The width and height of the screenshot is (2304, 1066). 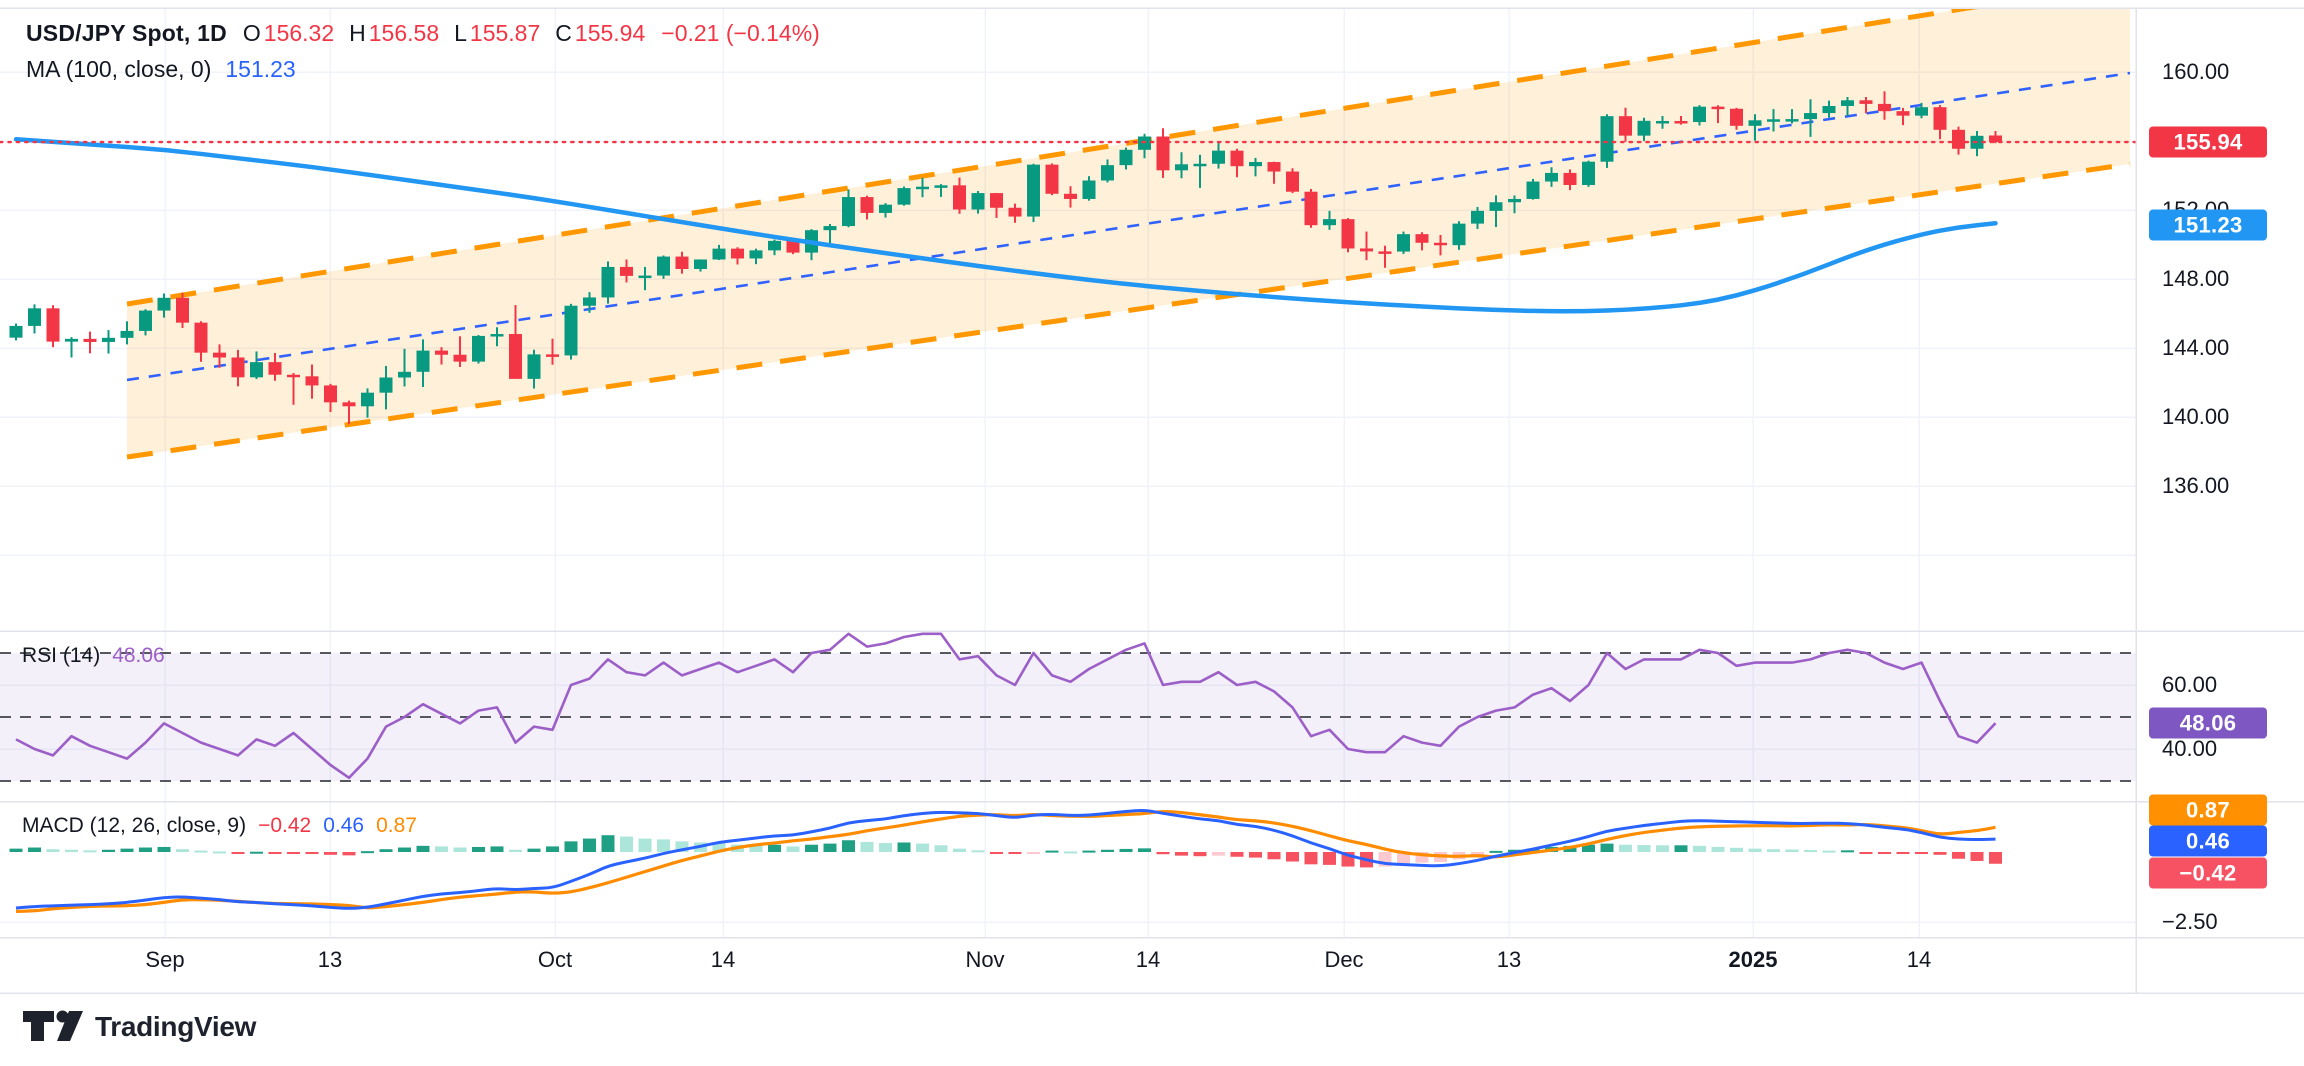 What do you see at coordinates (1005, 860) in the screenshot?
I see `macd-pane` at bounding box center [1005, 860].